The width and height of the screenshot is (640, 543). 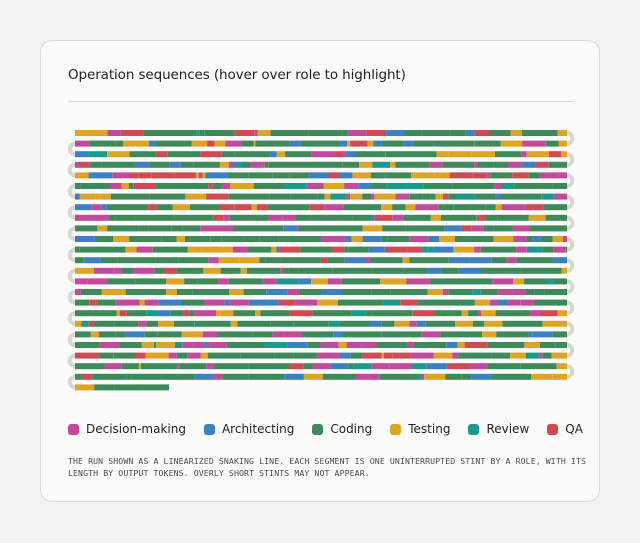 I want to click on legend-item-coding: Coding, so click(x=342, y=429).